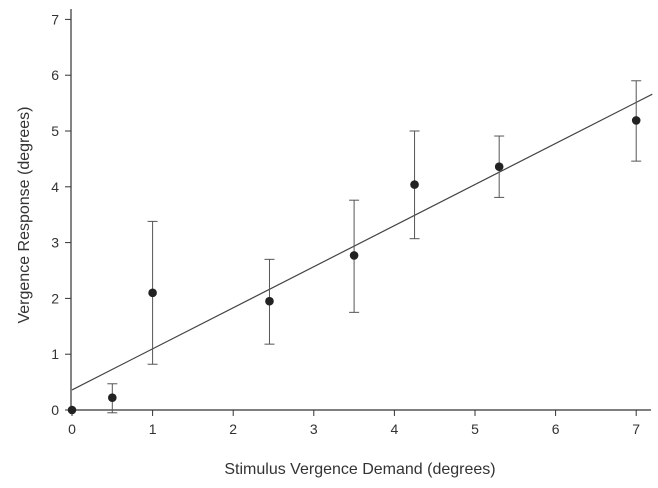  What do you see at coordinates (55, 187) in the screenshot?
I see `y-tick-label: 4` at bounding box center [55, 187].